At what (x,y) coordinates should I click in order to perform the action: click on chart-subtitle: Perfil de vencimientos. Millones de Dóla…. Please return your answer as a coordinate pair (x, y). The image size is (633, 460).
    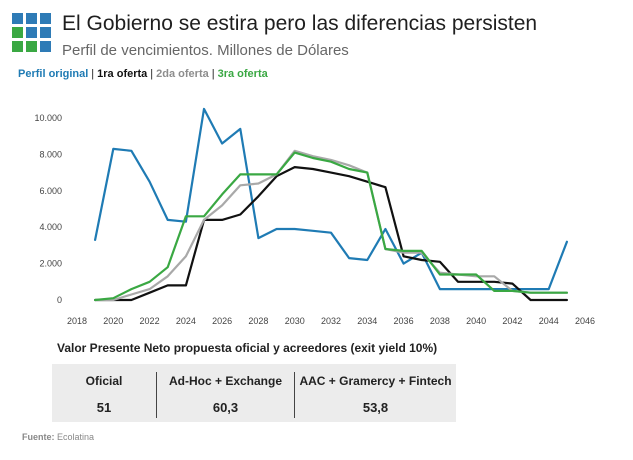
    Looking at the image, I should click on (205, 50).